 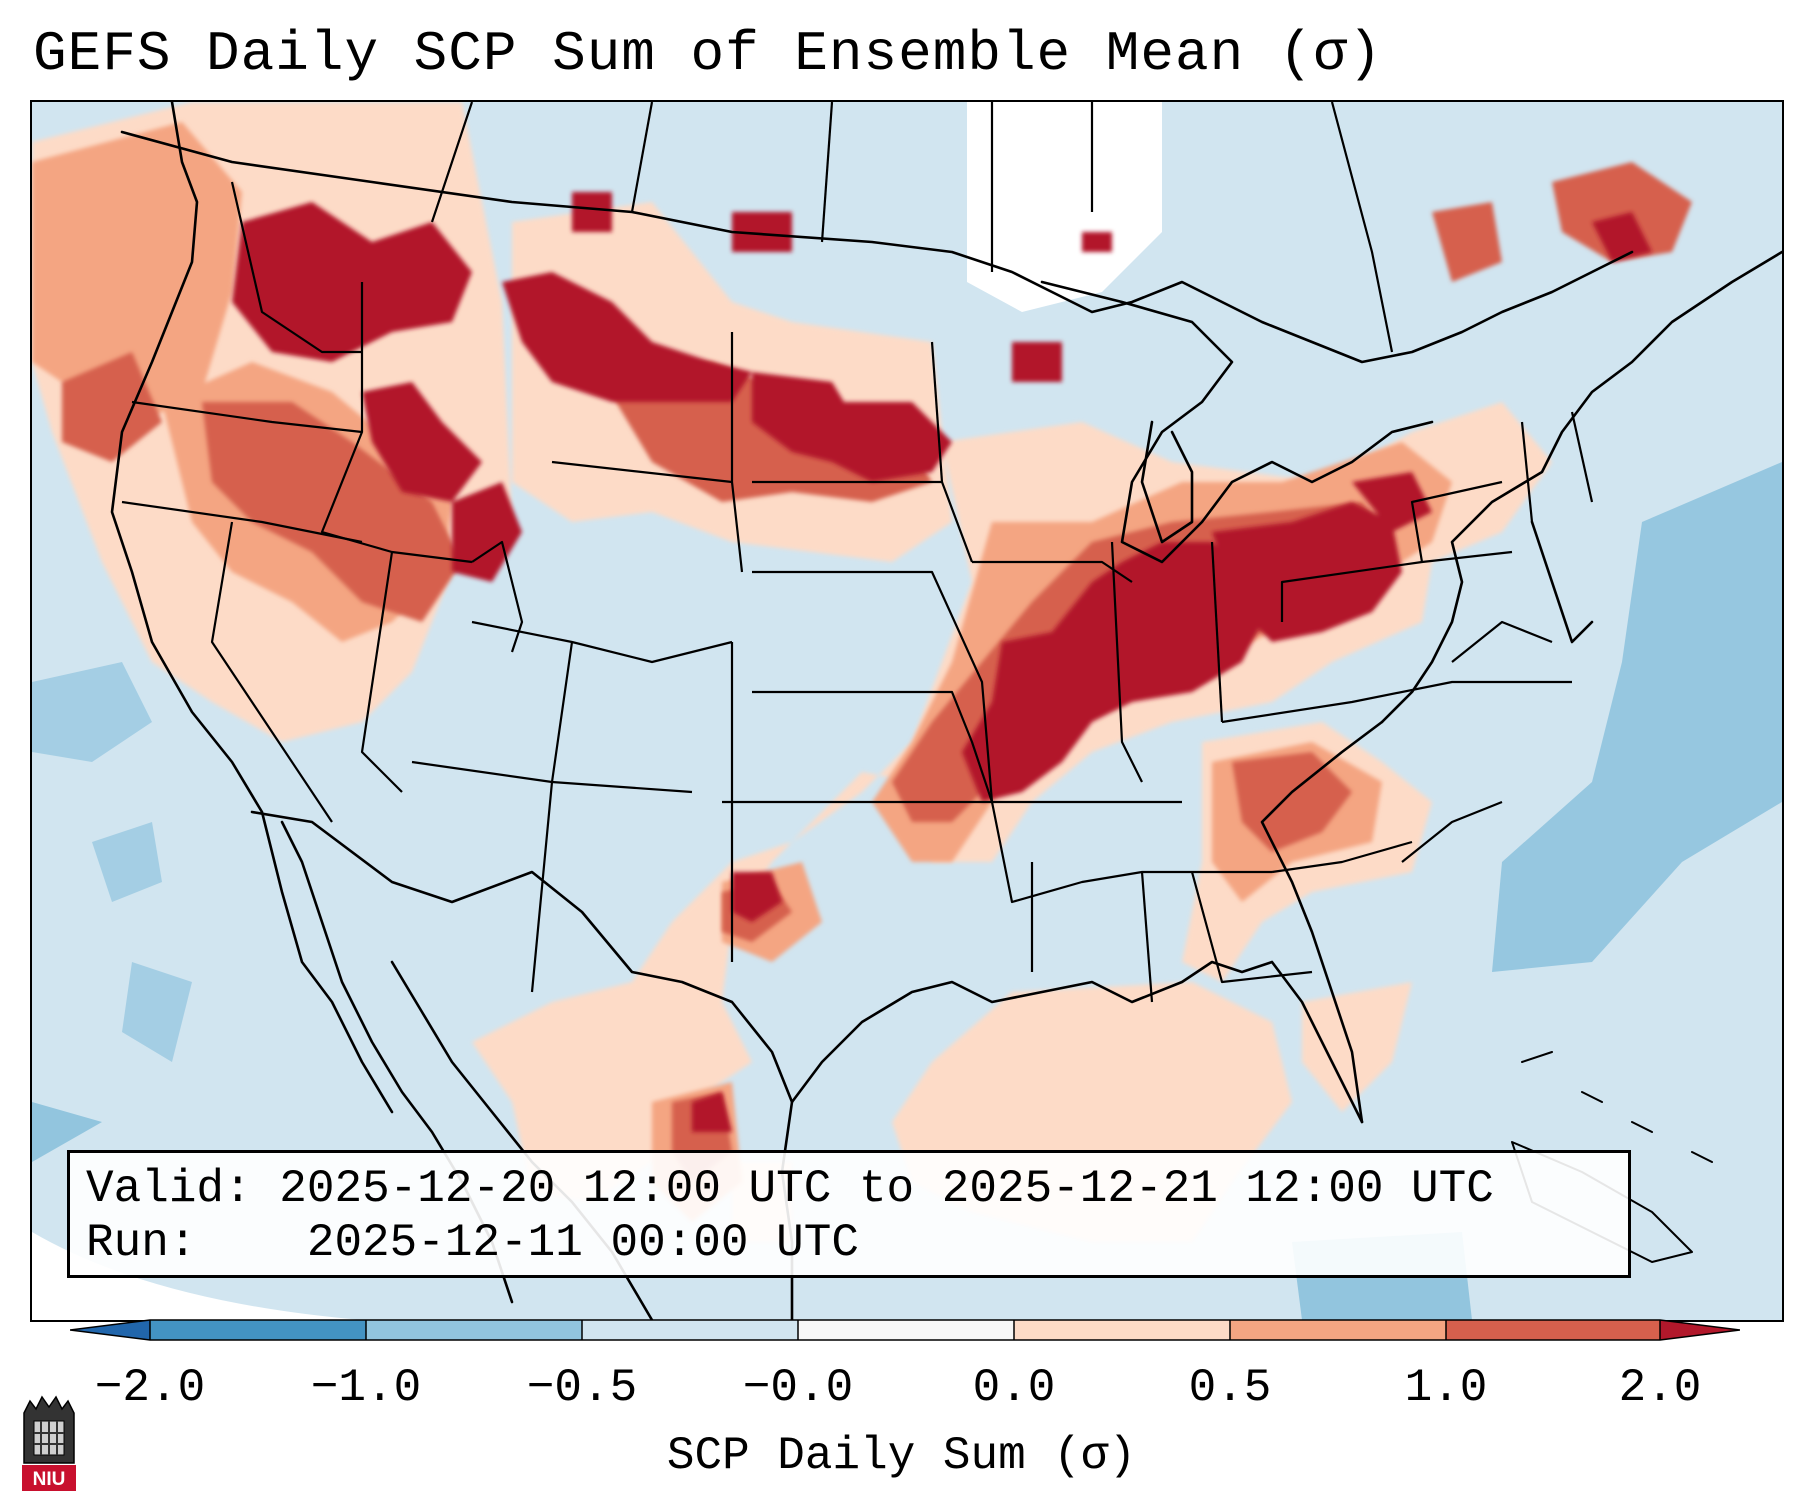 I want to click on atlantic-negative-area, so click(x=1637, y=717).